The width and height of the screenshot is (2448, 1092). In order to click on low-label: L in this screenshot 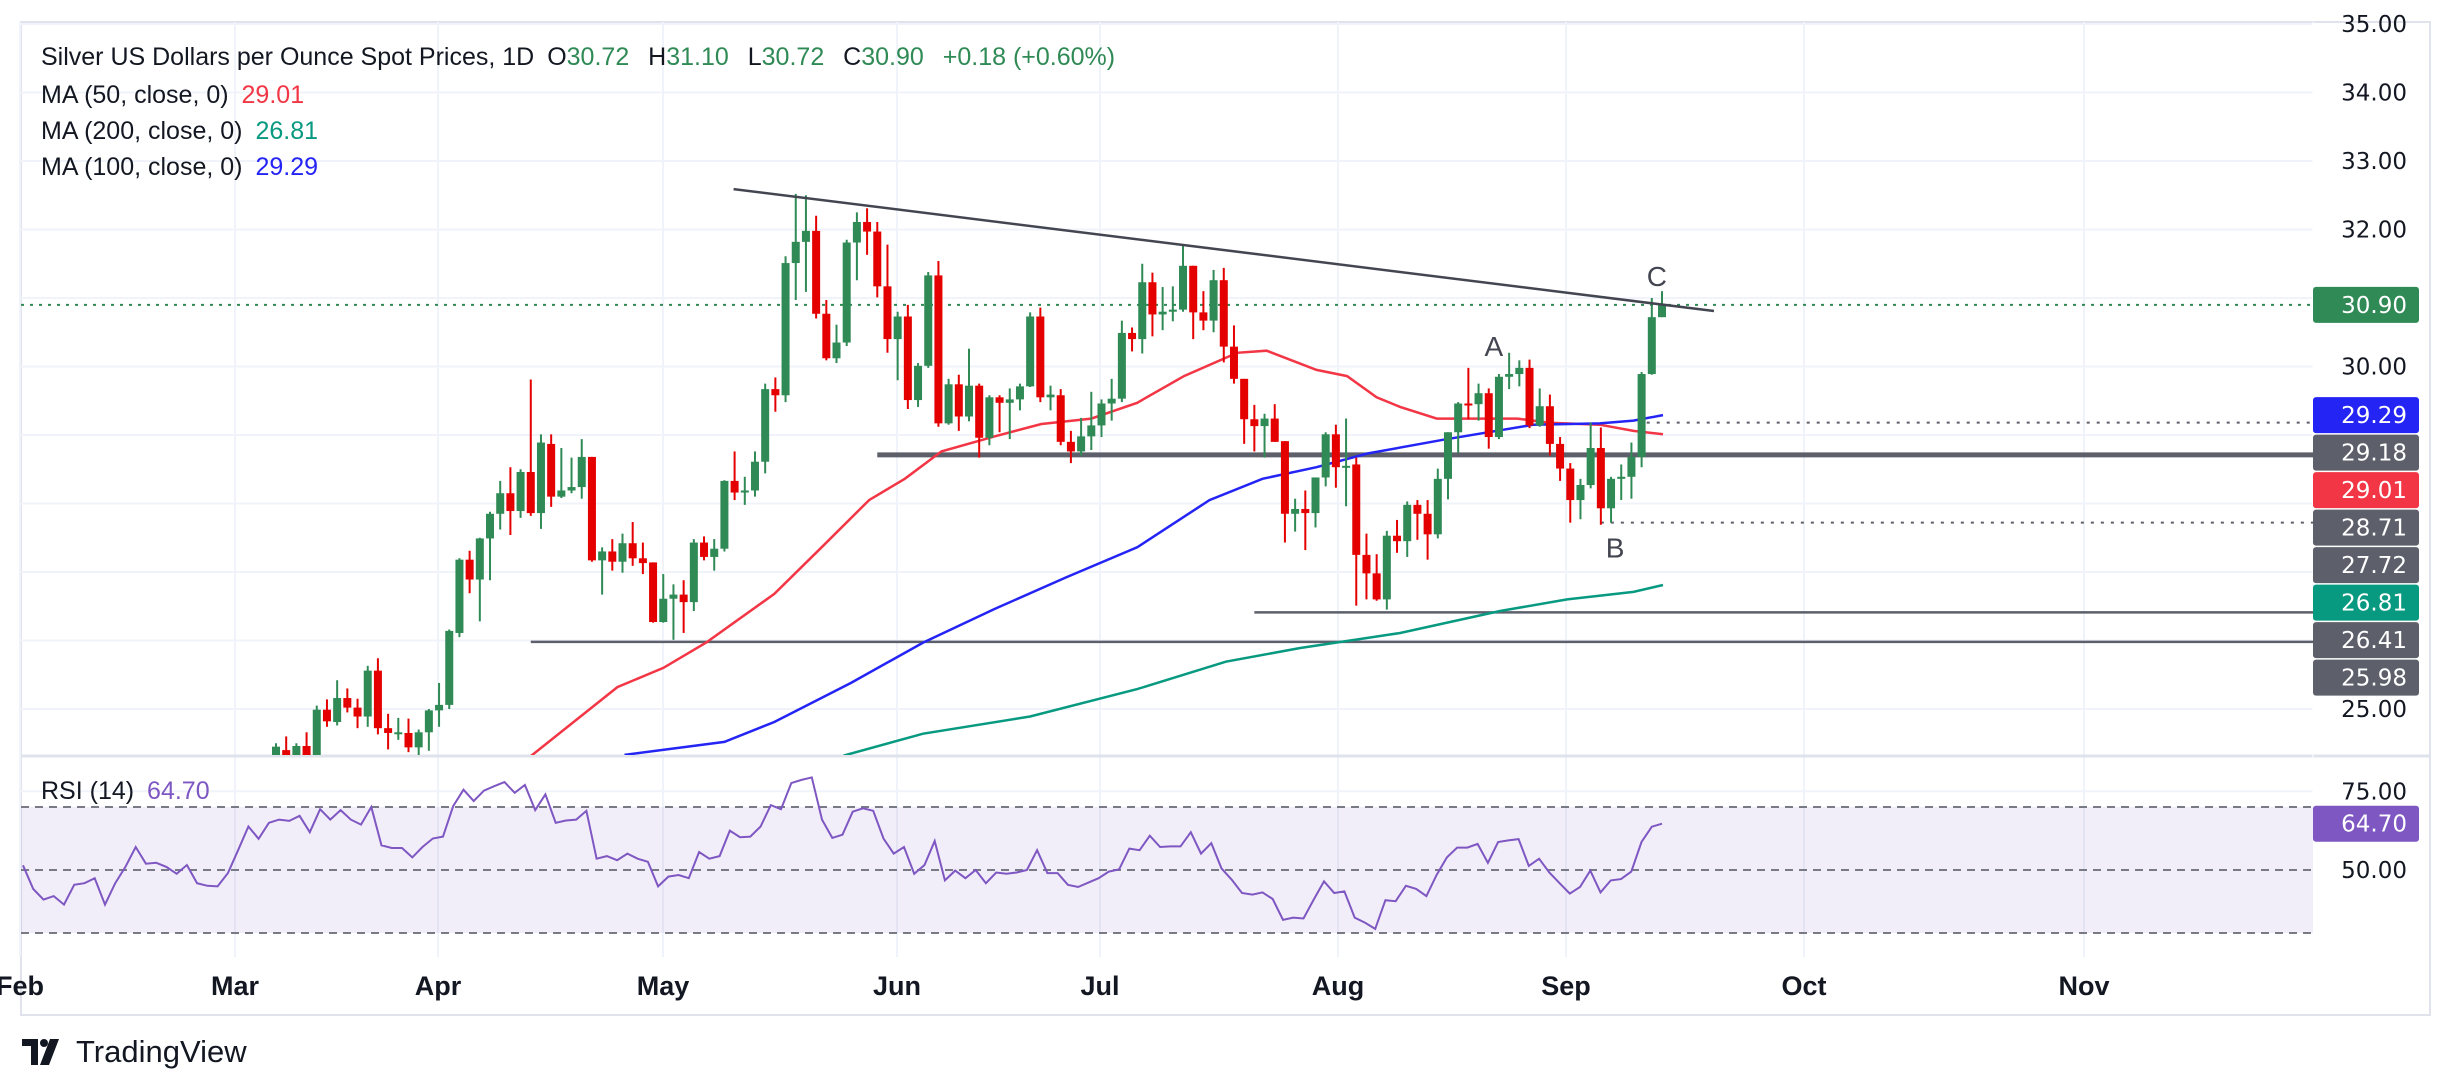, I will do `click(754, 57)`.